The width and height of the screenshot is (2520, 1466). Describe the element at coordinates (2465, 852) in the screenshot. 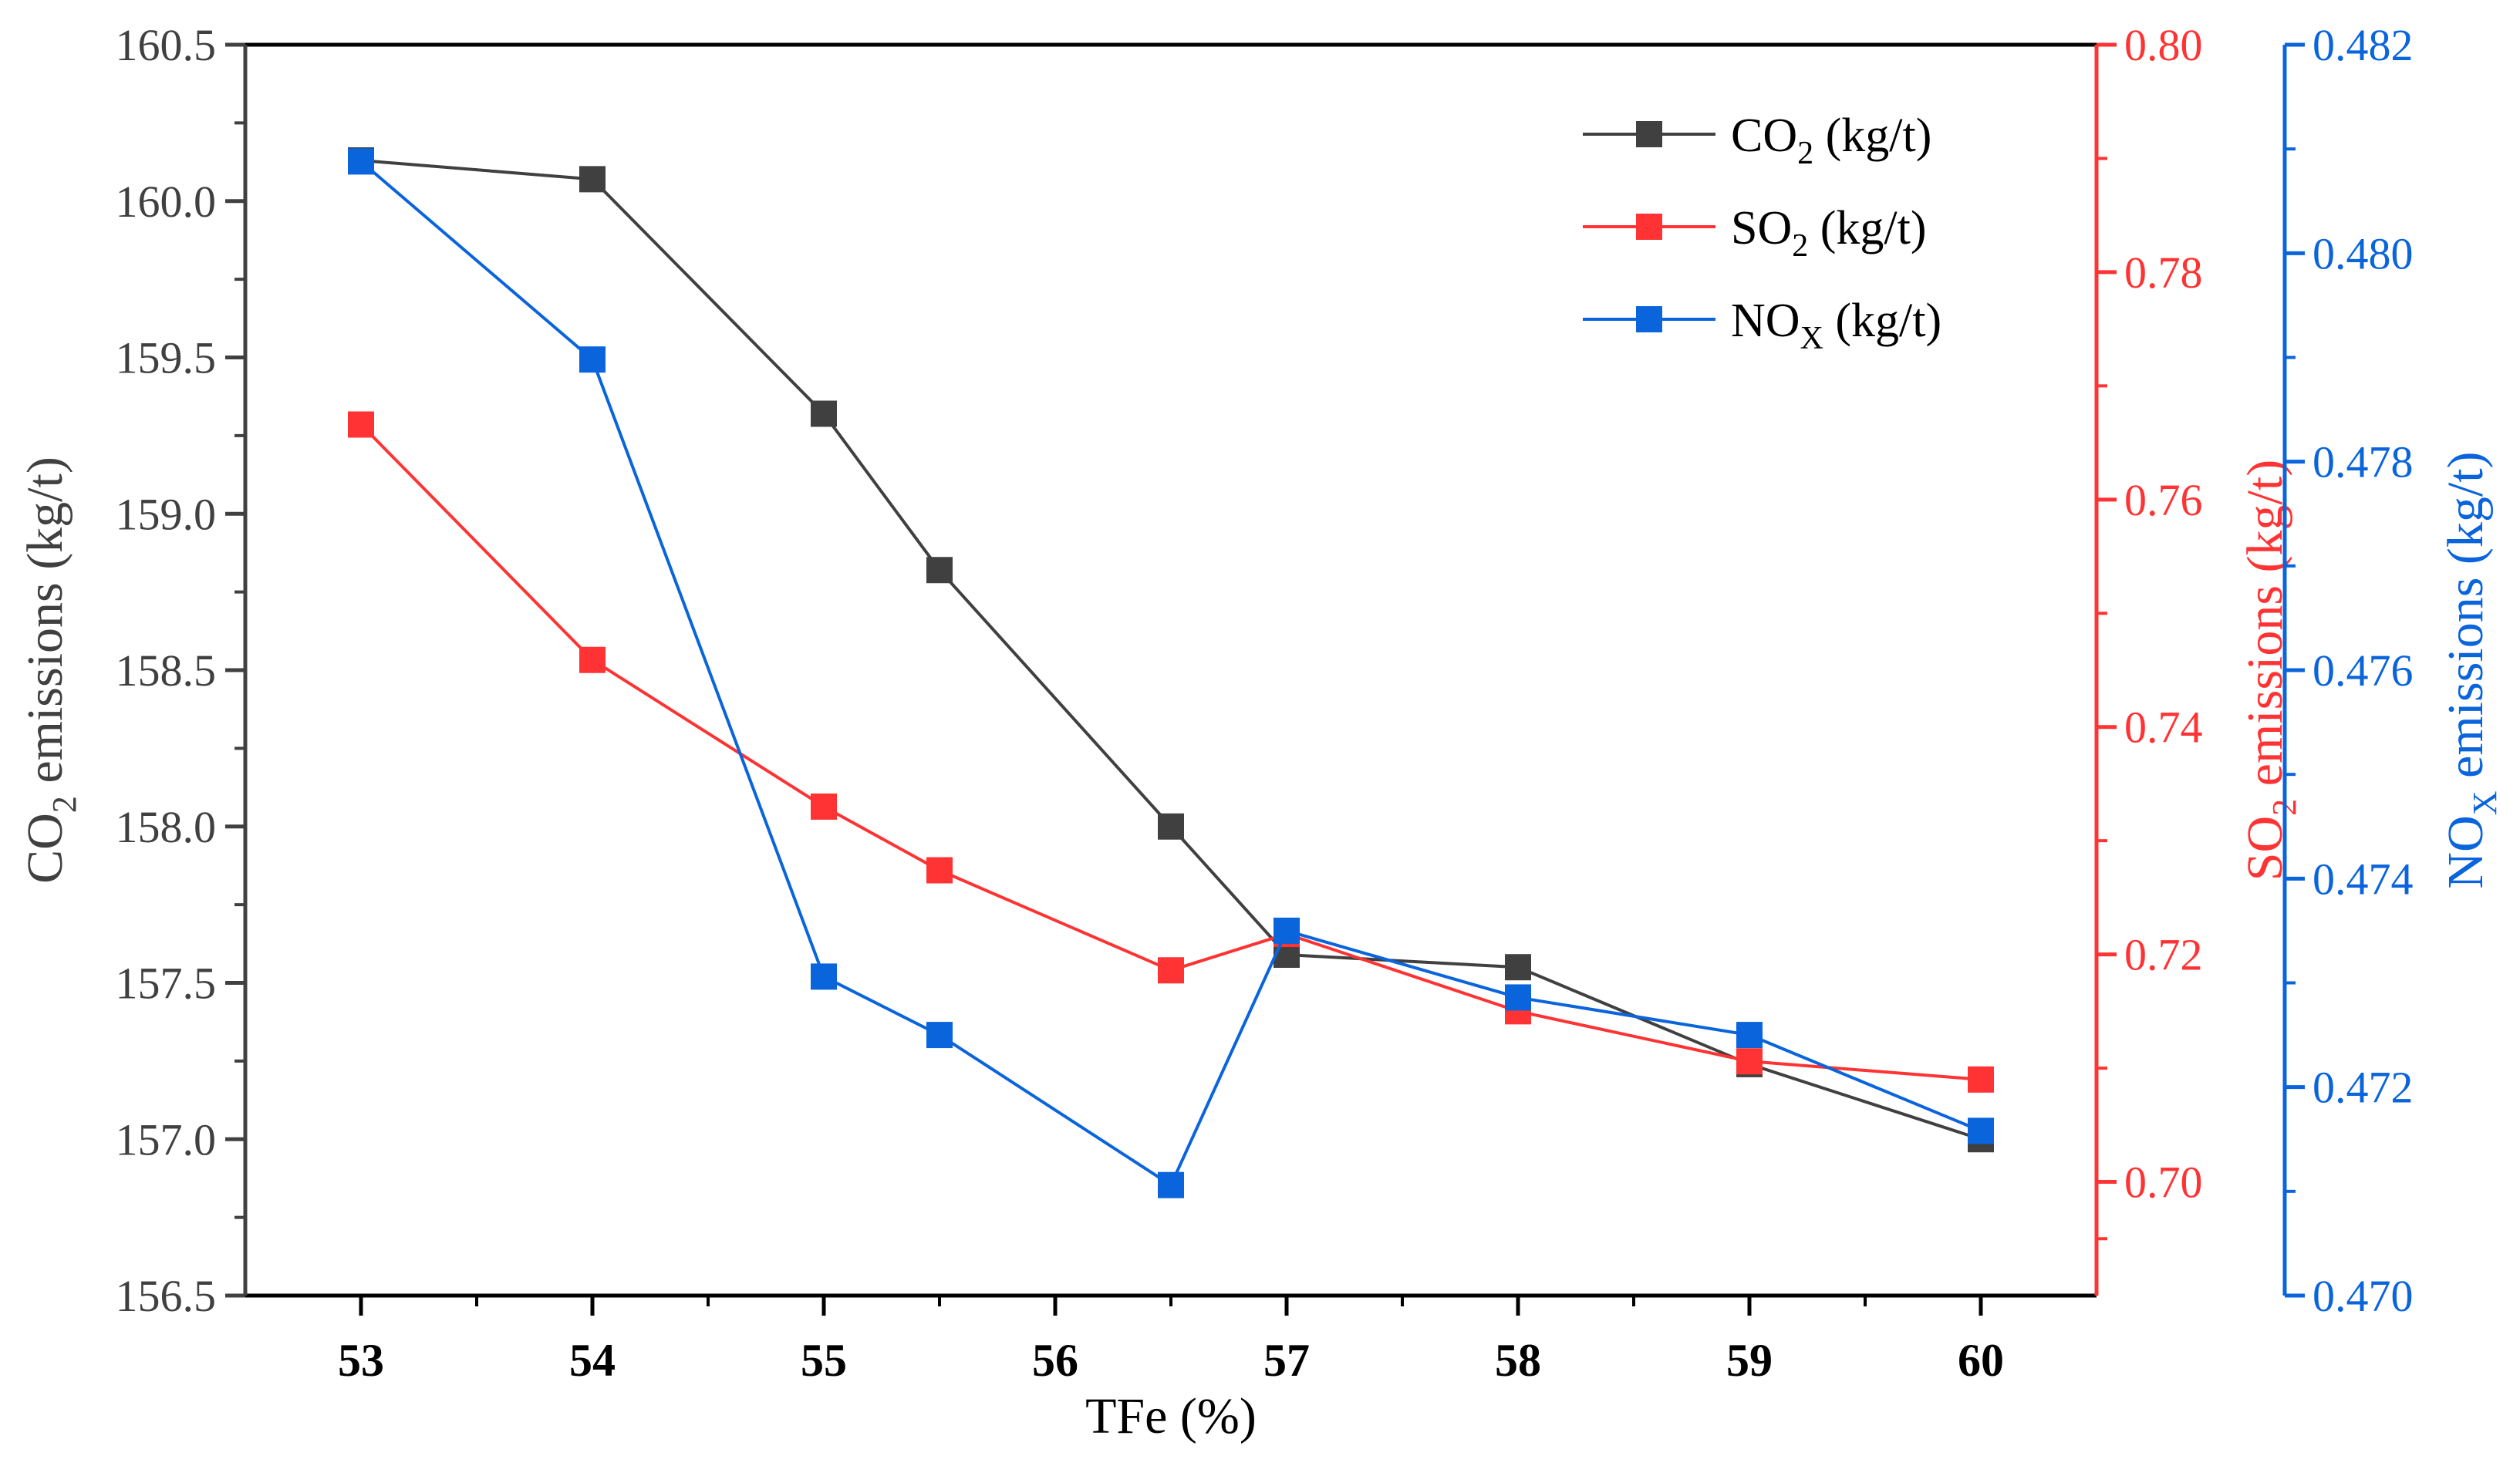

I see `nox-axis-title-main: NO` at that location.